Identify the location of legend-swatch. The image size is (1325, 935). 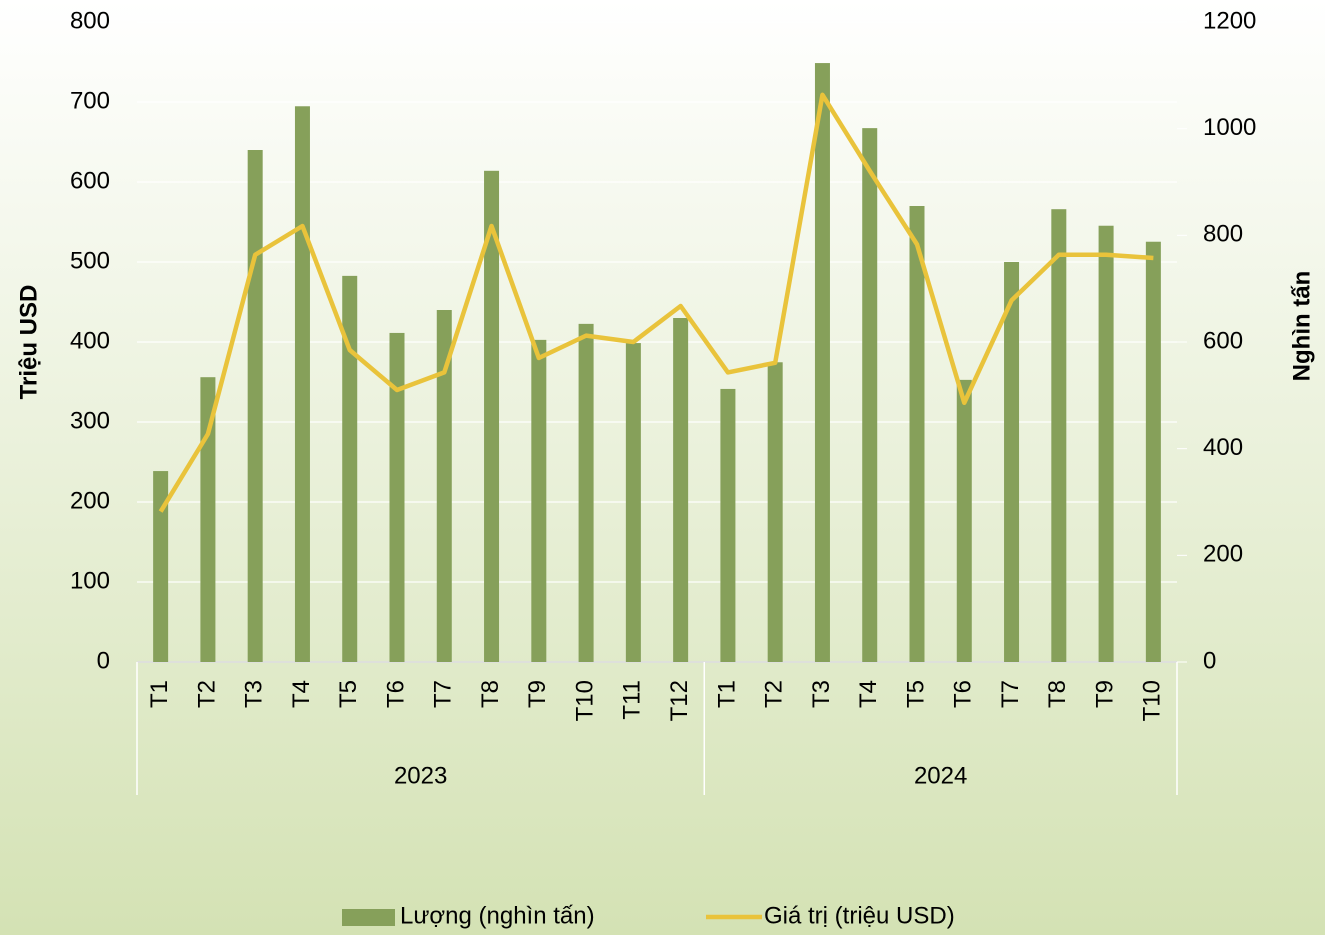
(368, 917).